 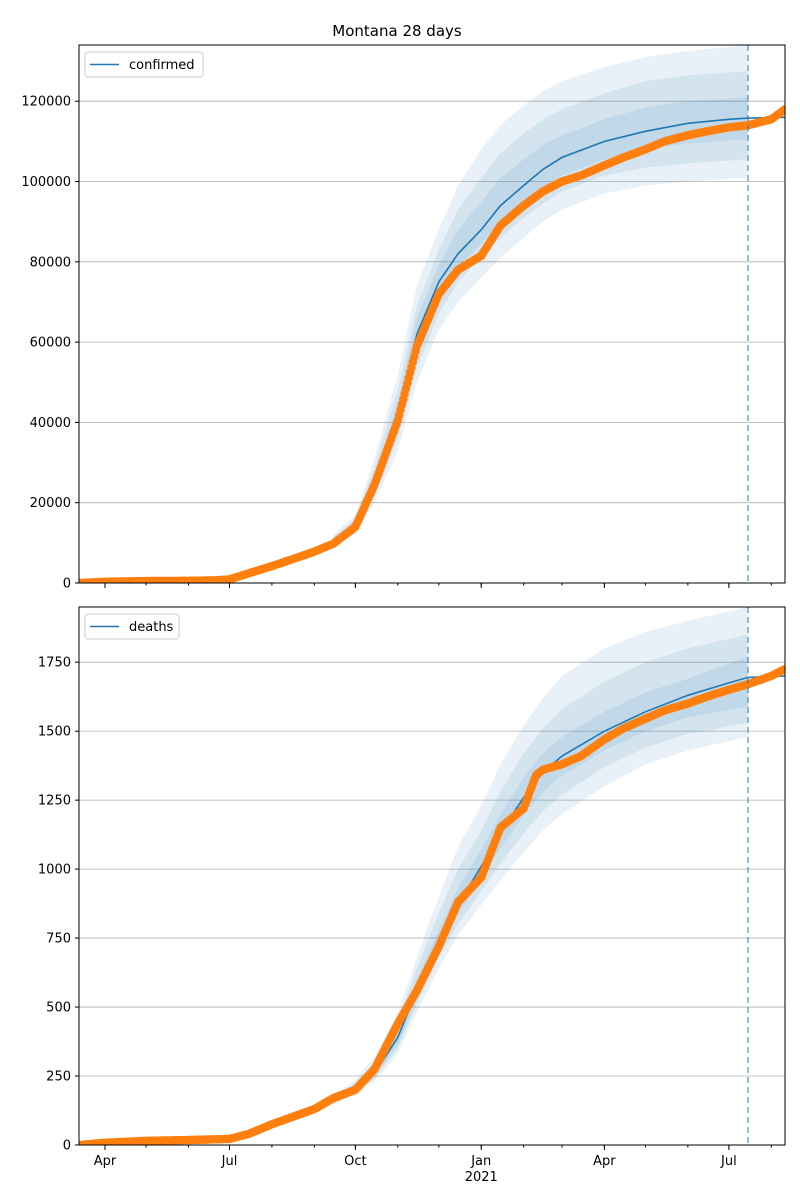 What do you see at coordinates (67, 584) in the screenshot?
I see `confirmed-ytick-label: 0` at bounding box center [67, 584].